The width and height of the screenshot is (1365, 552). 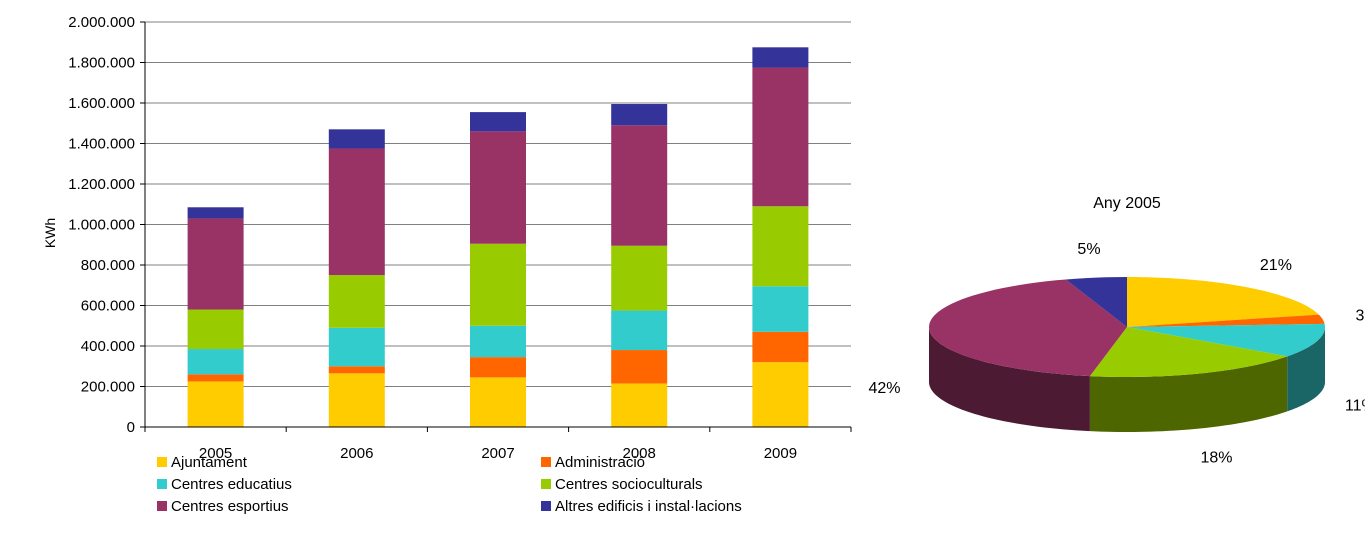 What do you see at coordinates (101, 184) in the screenshot?
I see `y-tick-label: 1.200.000` at bounding box center [101, 184].